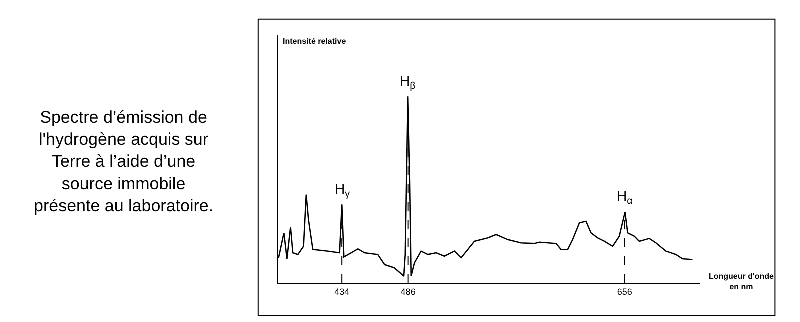 The image size is (800, 322). I want to click on x-tick-label: 656, so click(624, 291).